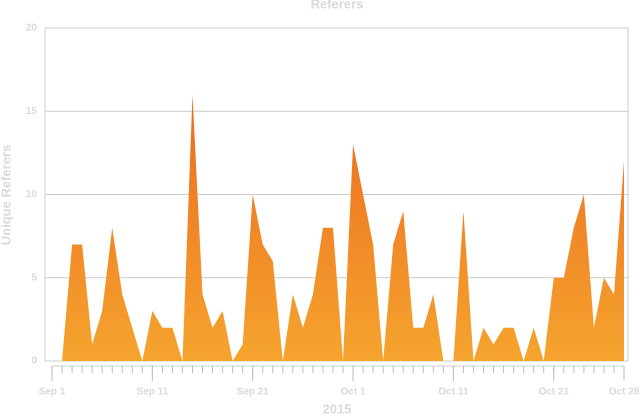 The height and width of the screenshot is (418, 640). What do you see at coordinates (353, 392) in the screenshot?
I see `x-tick-label: Oct 1` at bounding box center [353, 392].